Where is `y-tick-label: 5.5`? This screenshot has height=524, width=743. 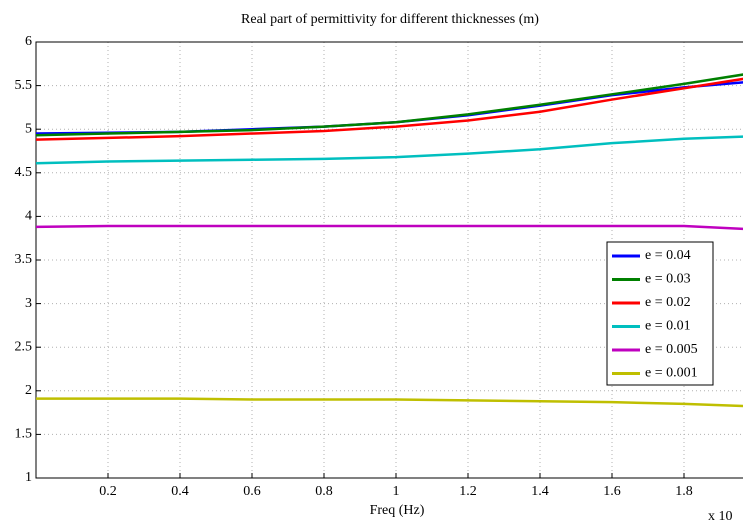
y-tick-label: 5.5 is located at coordinates (24, 85).